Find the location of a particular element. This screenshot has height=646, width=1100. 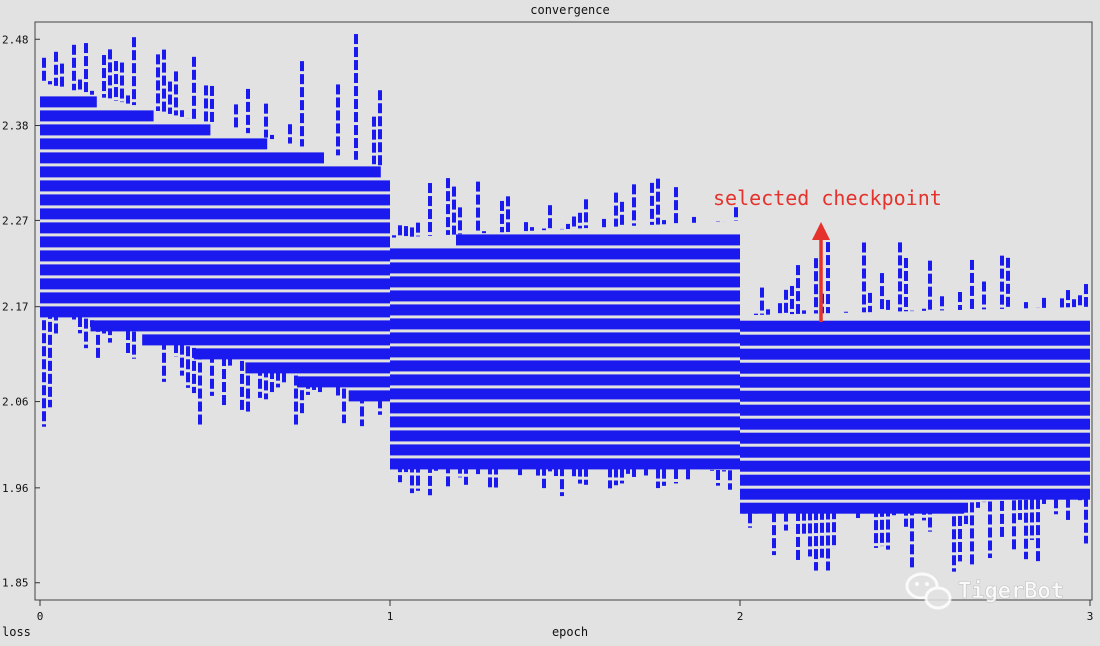

x-tick-label: 2 is located at coordinates (740, 616).